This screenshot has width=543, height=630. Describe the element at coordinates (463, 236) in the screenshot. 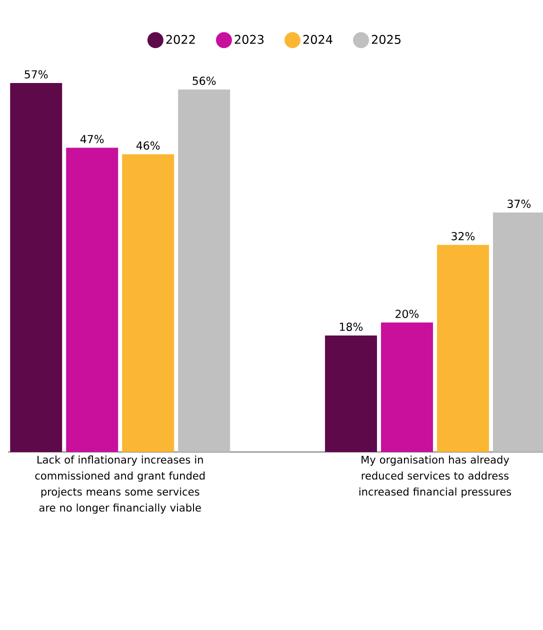

I see `data-label: 32%` at that location.